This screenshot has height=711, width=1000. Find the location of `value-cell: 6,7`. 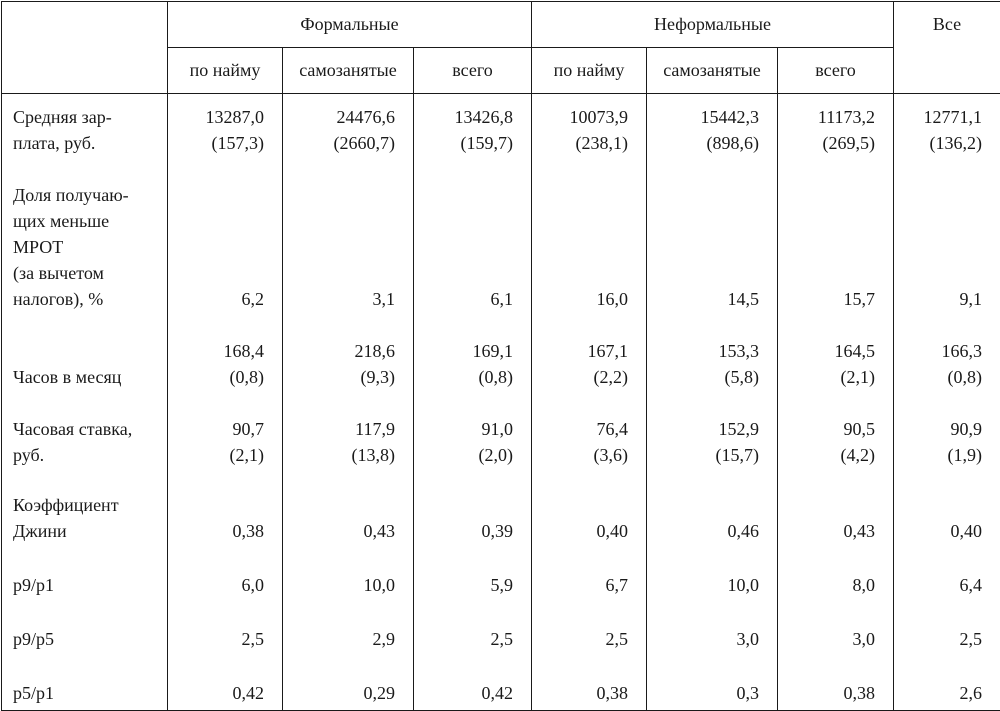

value-cell: 6,7 is located at coordinates (589, 575).